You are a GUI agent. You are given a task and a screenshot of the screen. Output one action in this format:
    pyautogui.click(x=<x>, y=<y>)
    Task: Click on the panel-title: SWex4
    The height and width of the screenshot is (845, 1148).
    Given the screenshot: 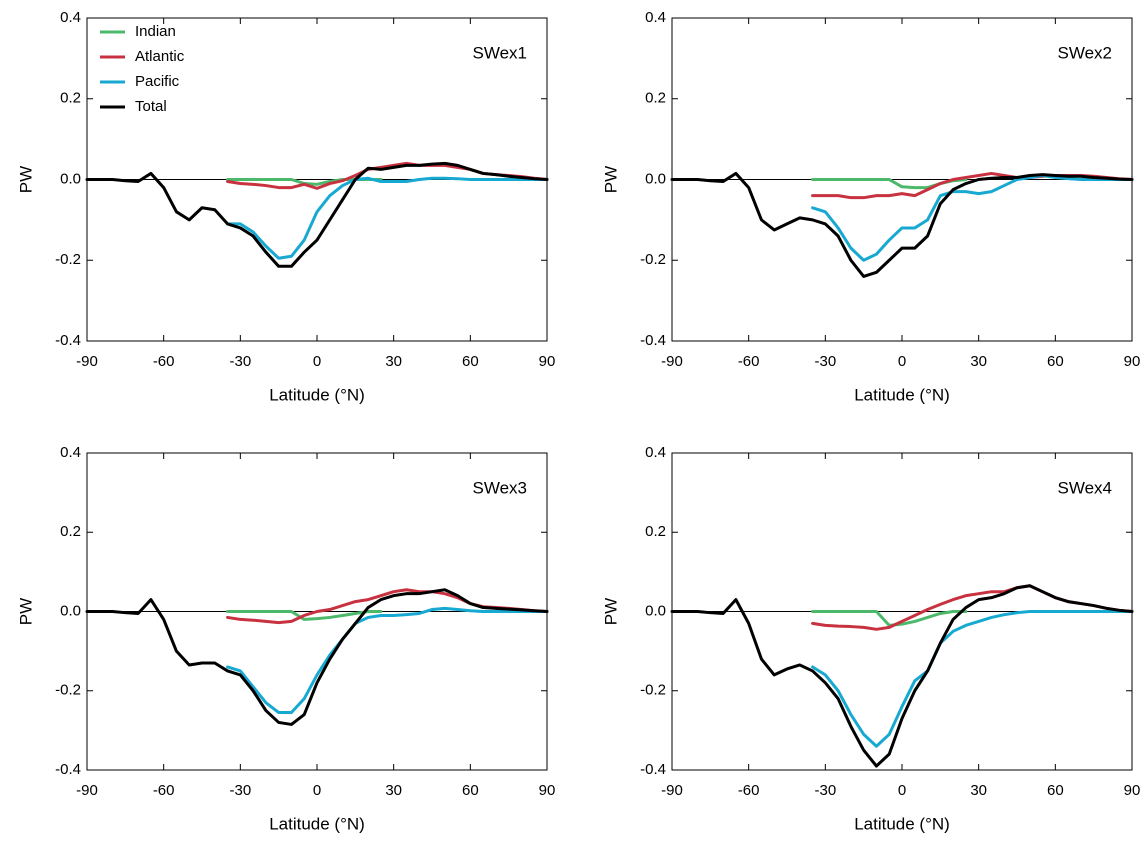 What is the action you would take?
    pyautogui.click(x=1085, y=487)
    